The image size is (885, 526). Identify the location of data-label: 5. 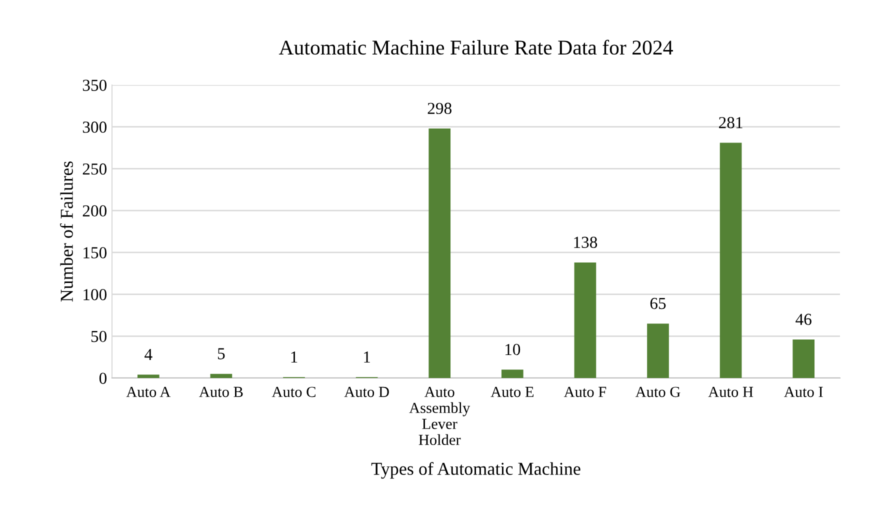
(221, 354).